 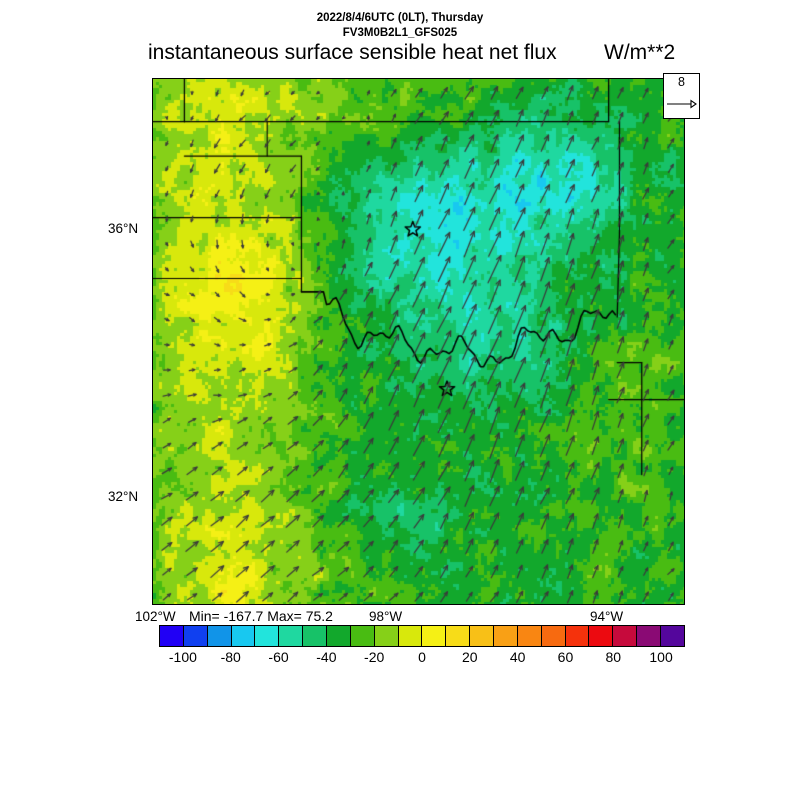 I want to click on colorbar-tick-labels: -100 -80 -60 -40 -20 0 20 40 60 80 100, so click(x=422, y=659).